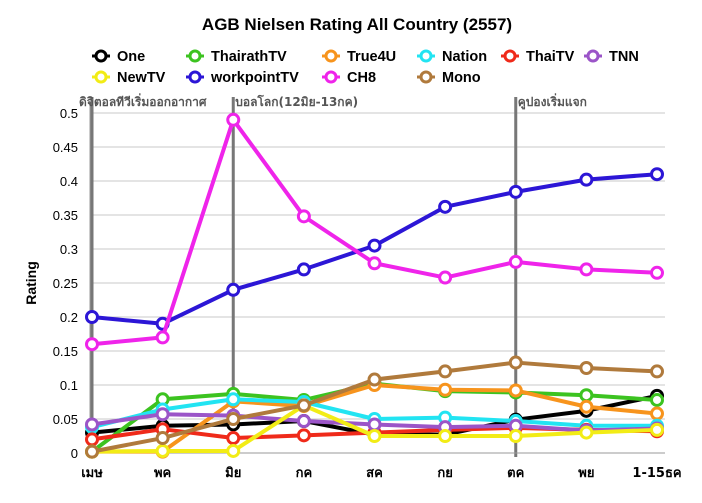  What do you see at coordinates (371, 57) in the screenshot?
I see `legend-label: True4U` at bounding box center [371, 57].